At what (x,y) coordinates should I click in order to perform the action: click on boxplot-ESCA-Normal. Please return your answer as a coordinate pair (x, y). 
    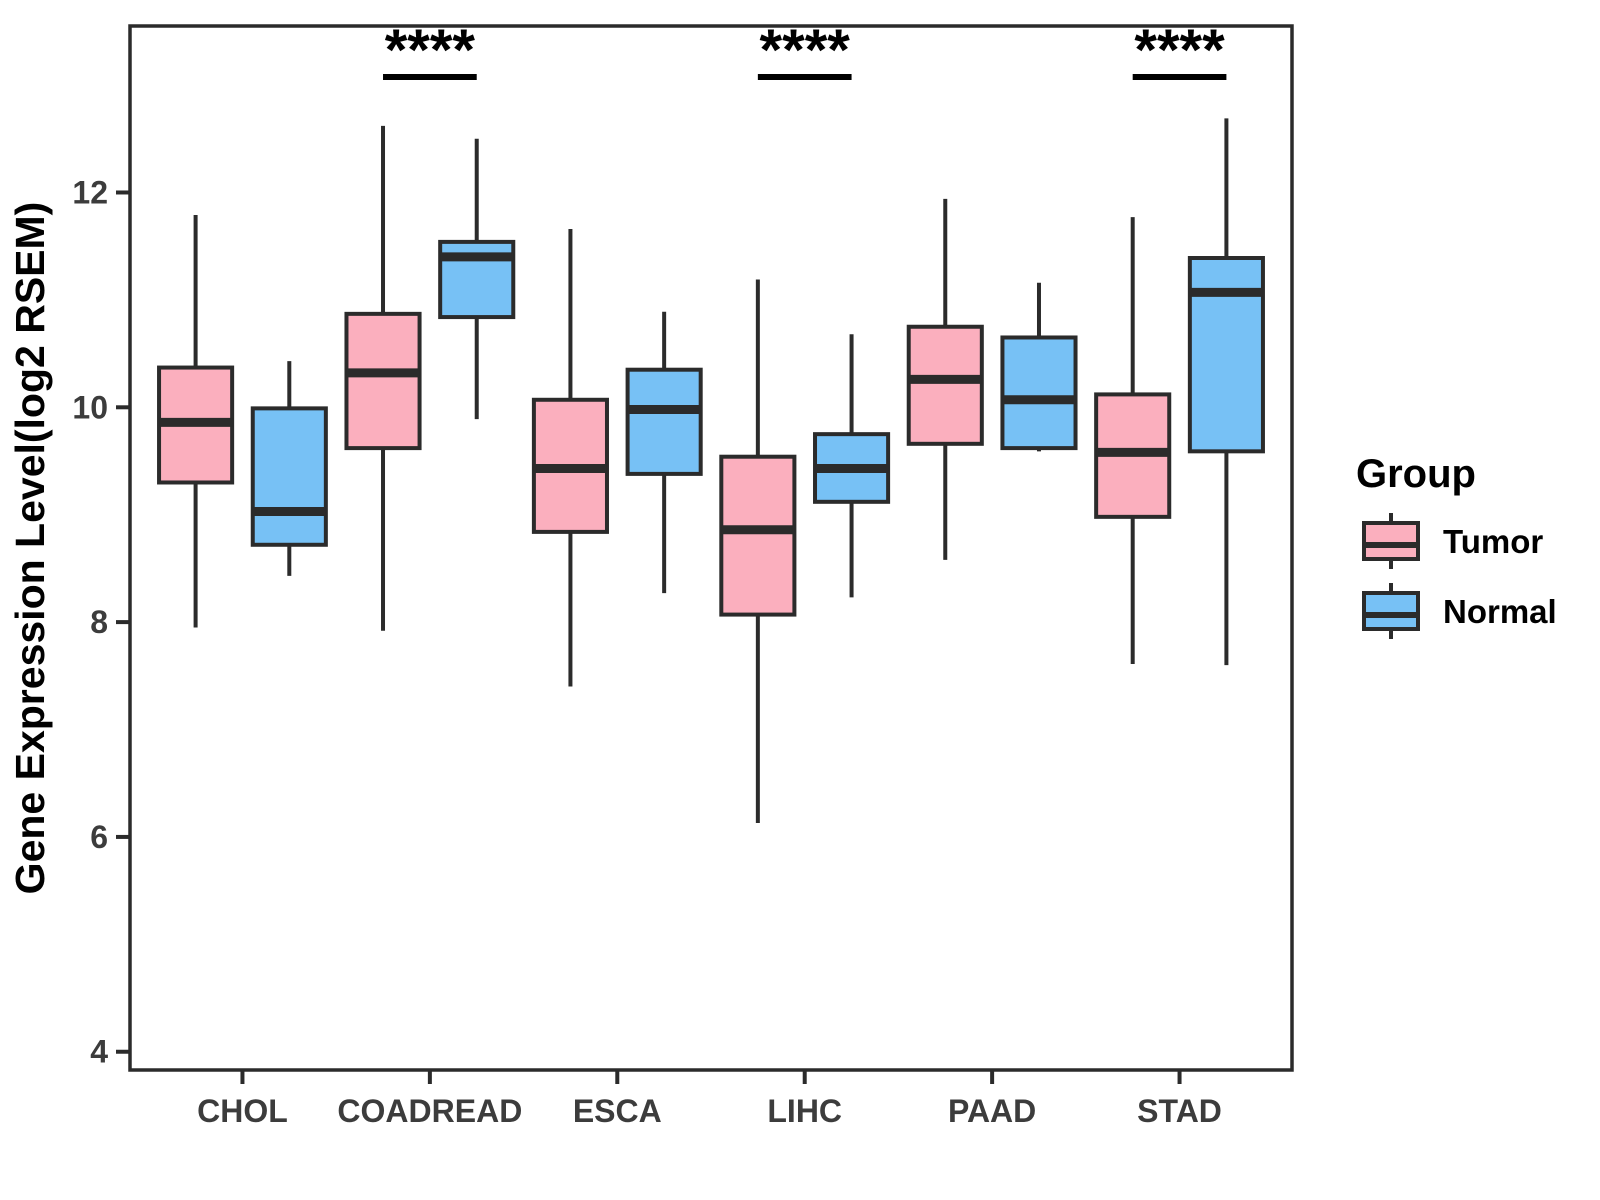
    Looking at the image, I should click on (664, 452).